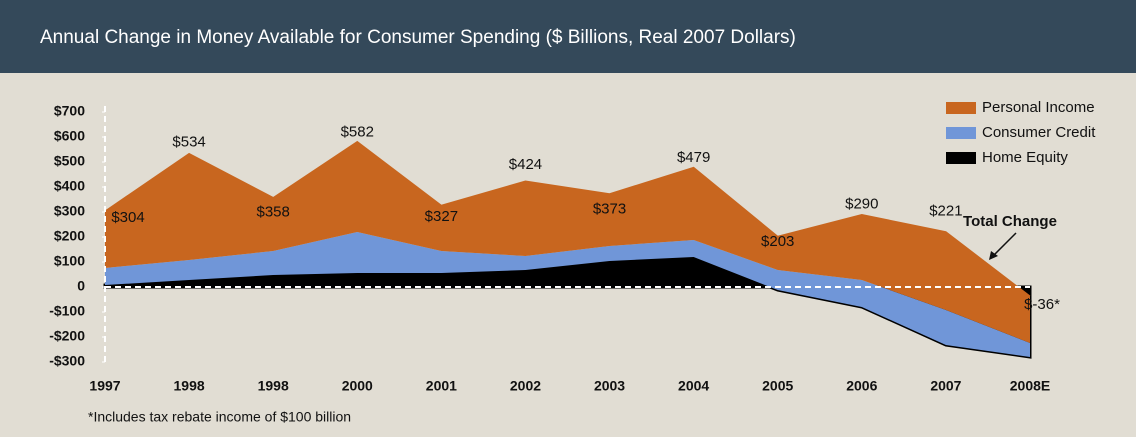 Image resolution: width=1136 pixels, height=437 pixels. Describe the element at coordinates (861, 203) in the screenshot. I see `value-label: $290` at that location.